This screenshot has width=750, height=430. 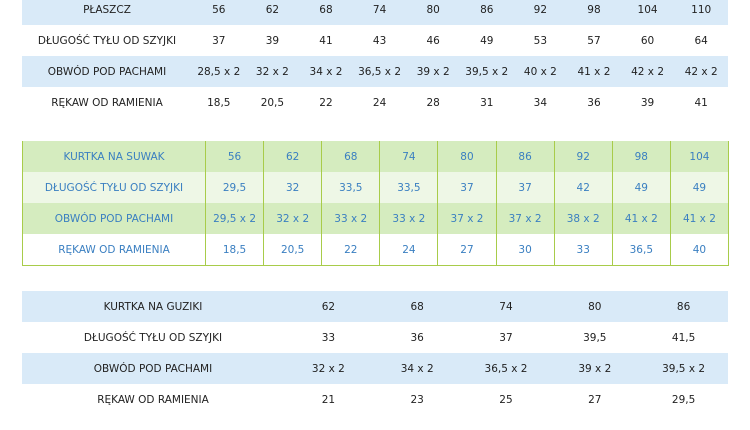 I want to click on header-row: PŁASZCZ 56 62 68 74 80 86 92 98 104 110, so click(x=375, y=12).